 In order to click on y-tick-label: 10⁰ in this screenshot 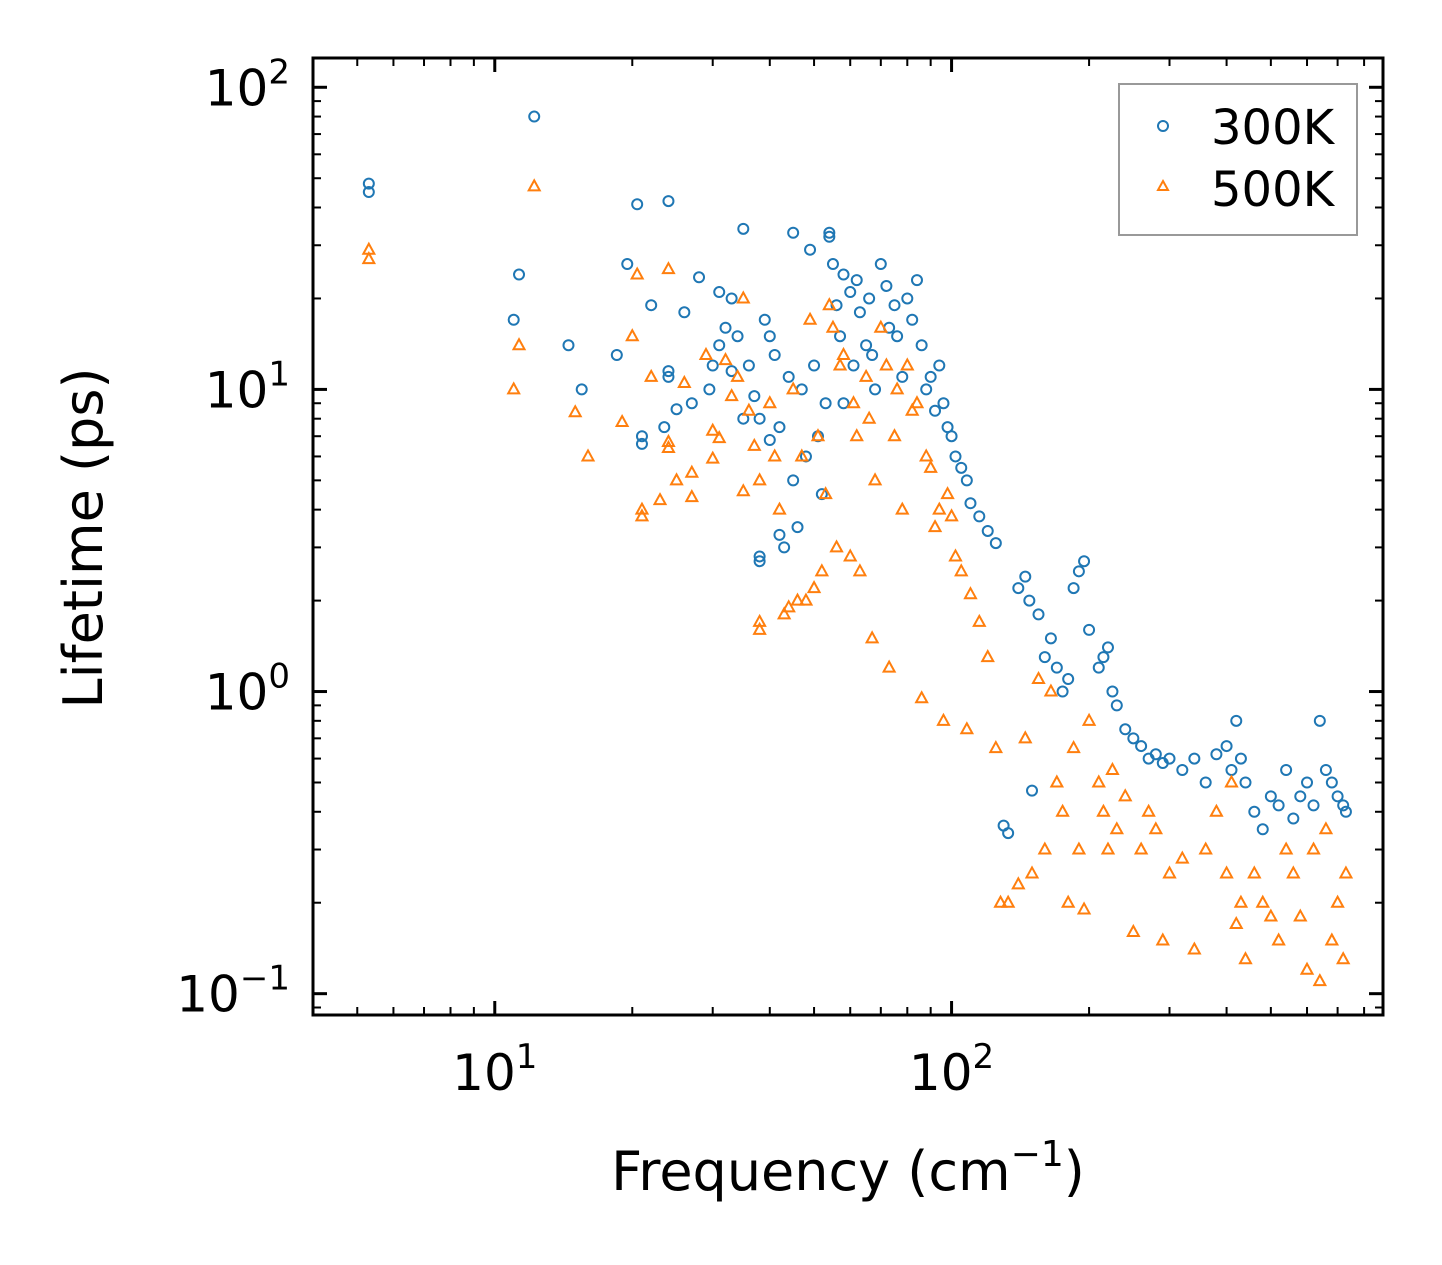, I will do `click(247, 689)`.